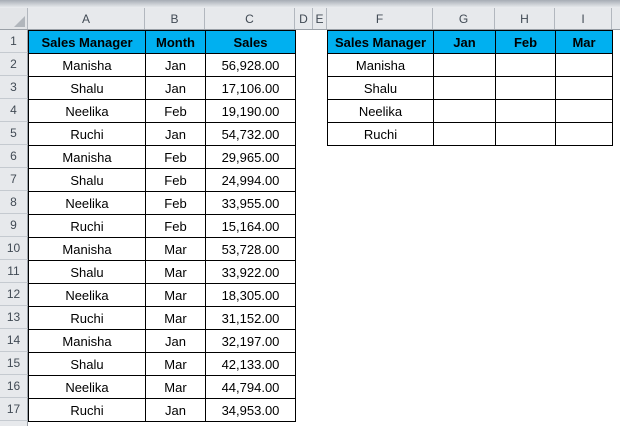  I want to click on row-header: 3, so click(14, 87).